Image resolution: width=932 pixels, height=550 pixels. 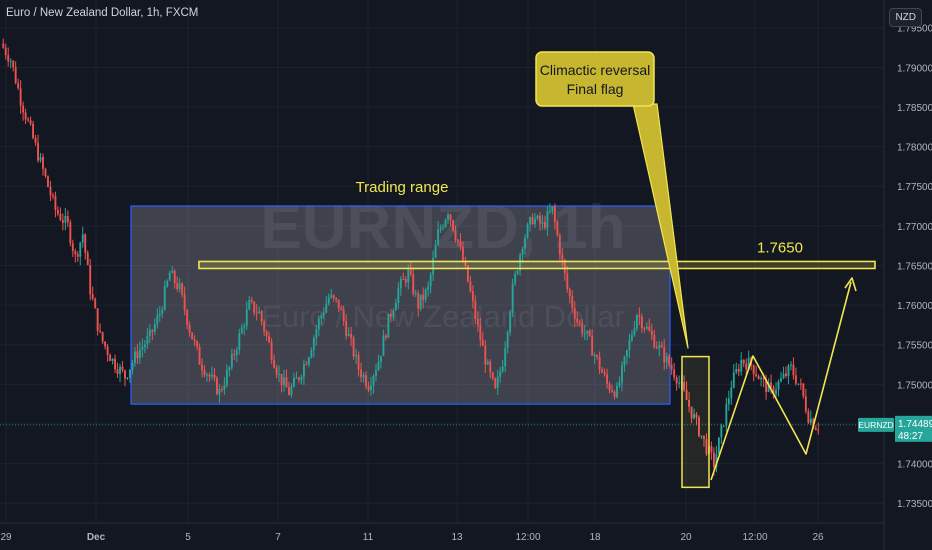 What do you see at coordinates (102, 13) in the screenshot?
I see `chart-title: Euro / New Zealand Dollar, 1h, FXCM` at bounding box center [102, 13].